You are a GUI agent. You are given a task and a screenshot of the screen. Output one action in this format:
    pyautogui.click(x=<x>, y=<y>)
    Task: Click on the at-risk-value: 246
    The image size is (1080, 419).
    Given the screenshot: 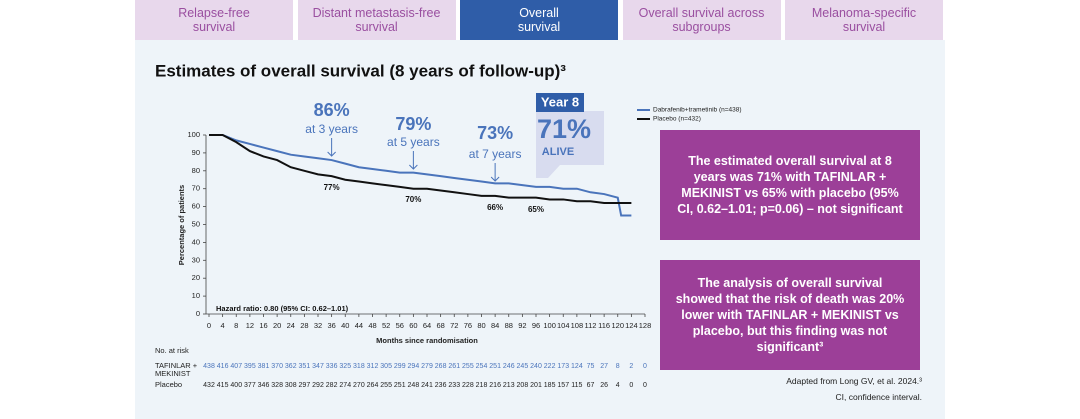 What is the action you would take?
    pyautogui.click(x=509, y=366)
    